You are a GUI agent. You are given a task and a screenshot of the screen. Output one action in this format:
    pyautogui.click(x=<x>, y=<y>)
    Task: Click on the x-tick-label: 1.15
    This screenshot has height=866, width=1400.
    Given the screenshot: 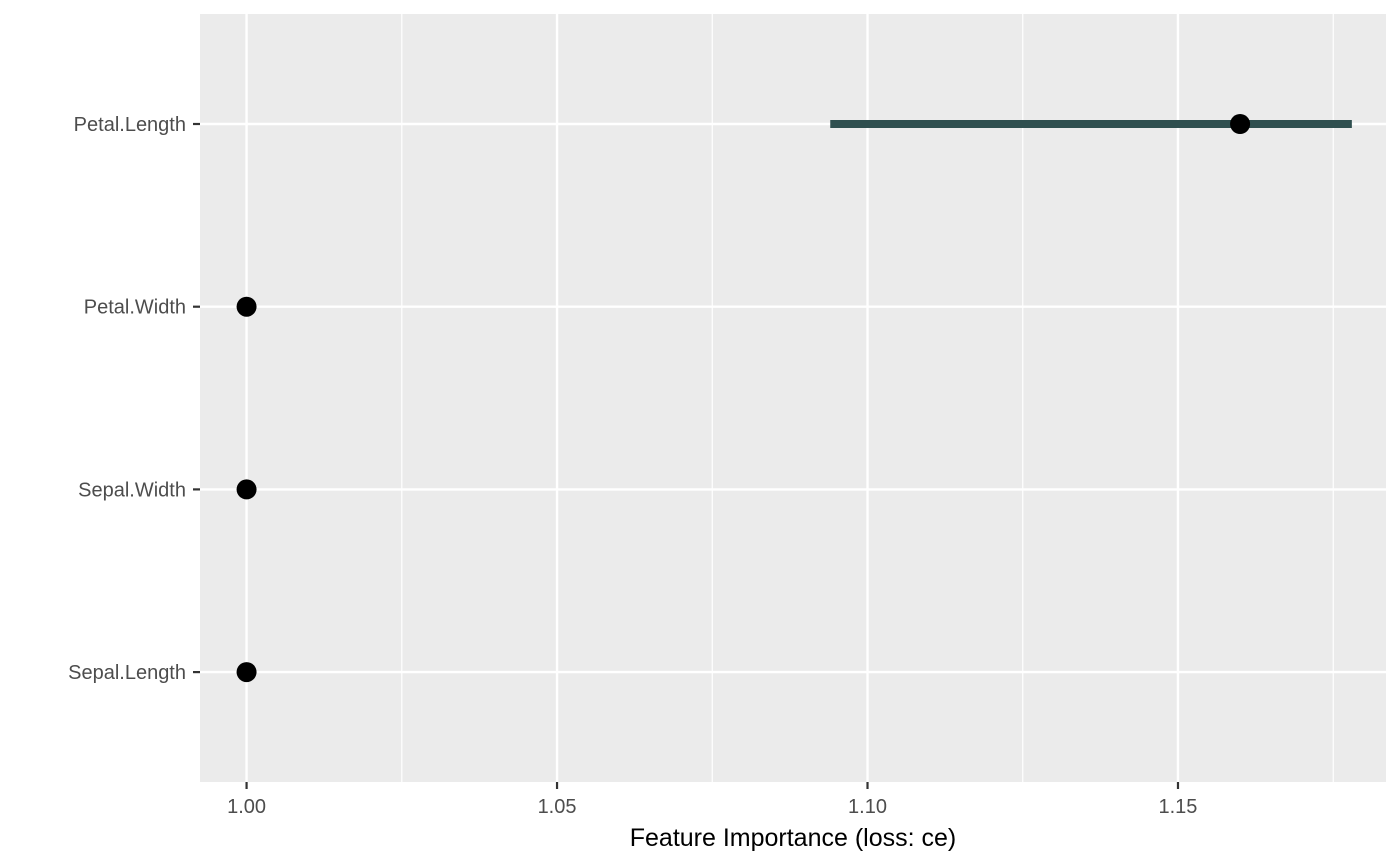 What is the action you would take?
    pyautogui.click(x=1178, y=807)
    